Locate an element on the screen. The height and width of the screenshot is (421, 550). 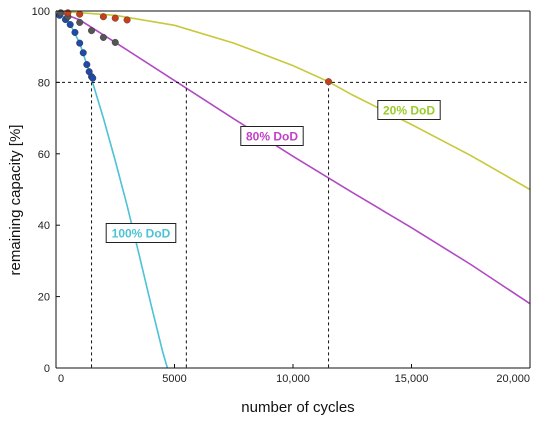
label-20pct-dod: 20% DoD is located at coordinates (409, 110).